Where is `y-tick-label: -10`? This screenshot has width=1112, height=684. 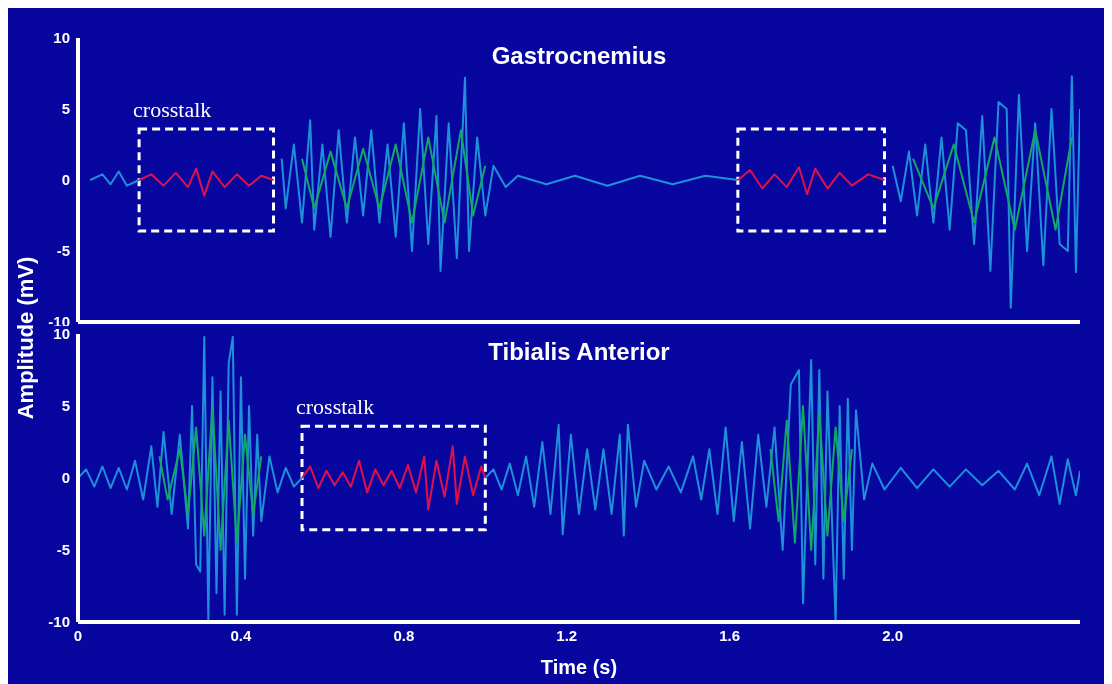 y-tick-label: -10 is located at coordinates (59, 622).